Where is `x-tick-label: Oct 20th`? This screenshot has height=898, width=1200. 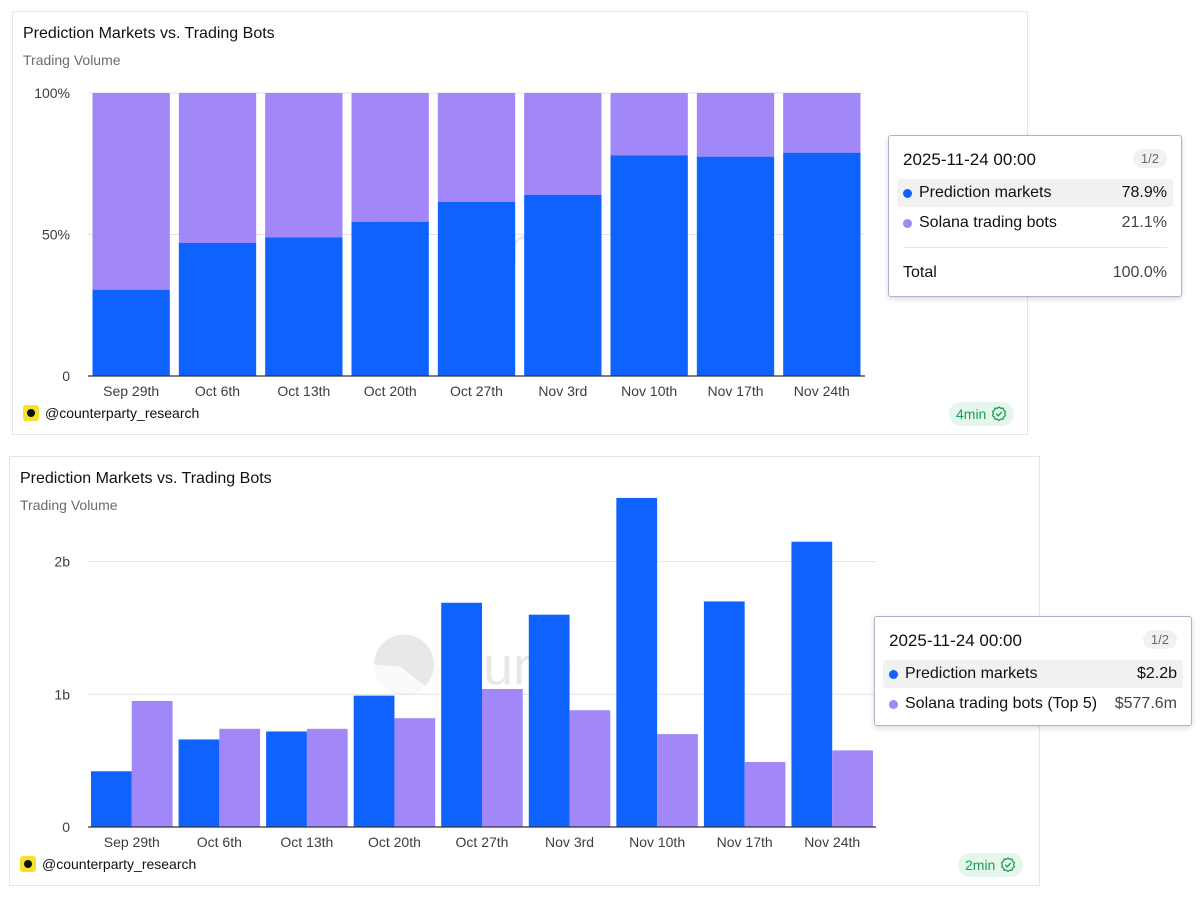
x-tick-label: Oct 20th is located at coordinates (390, 391).